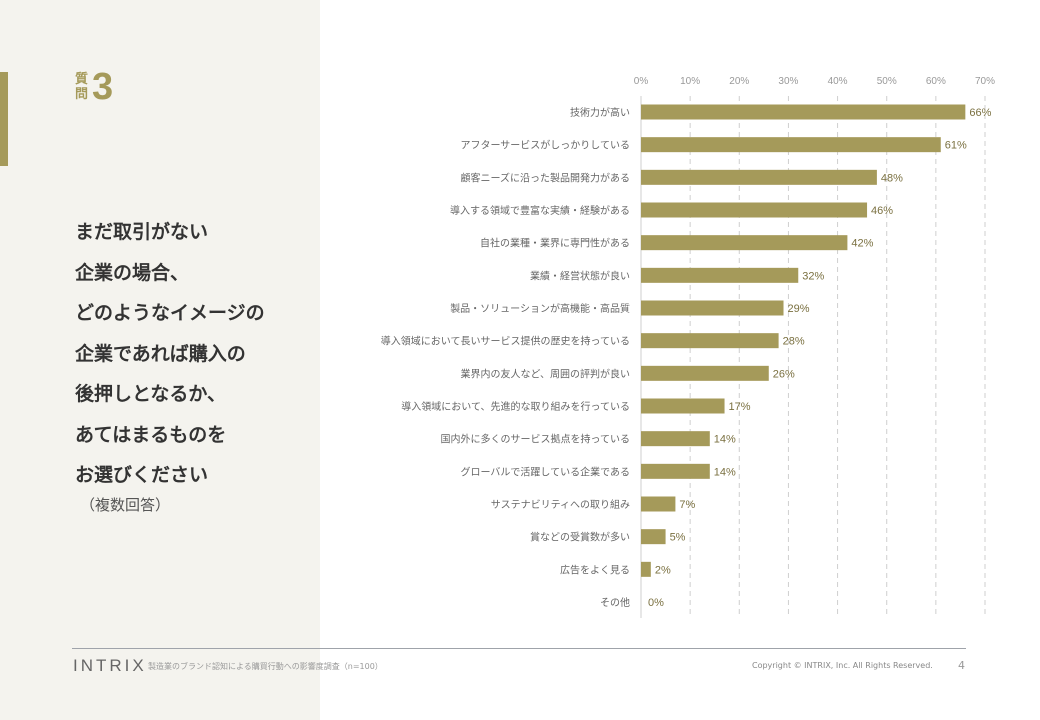 This screenshot has width=1040, height=720. What do you see at coordinates (125, 505) in the screenshot?
I see `question-note: （複数回答）` at bounding box center [125, 505].